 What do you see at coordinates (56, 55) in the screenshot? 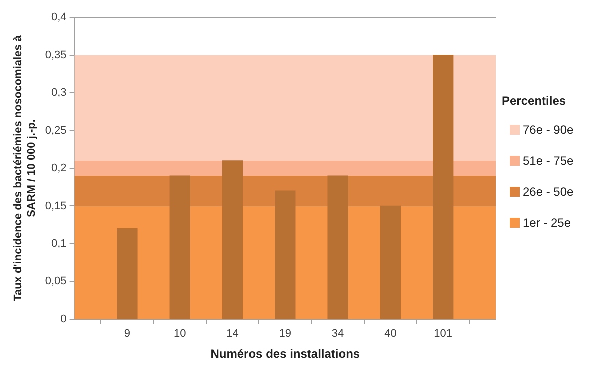
I see `y-tick-label: 0,35` at bounding box center [56, 55].